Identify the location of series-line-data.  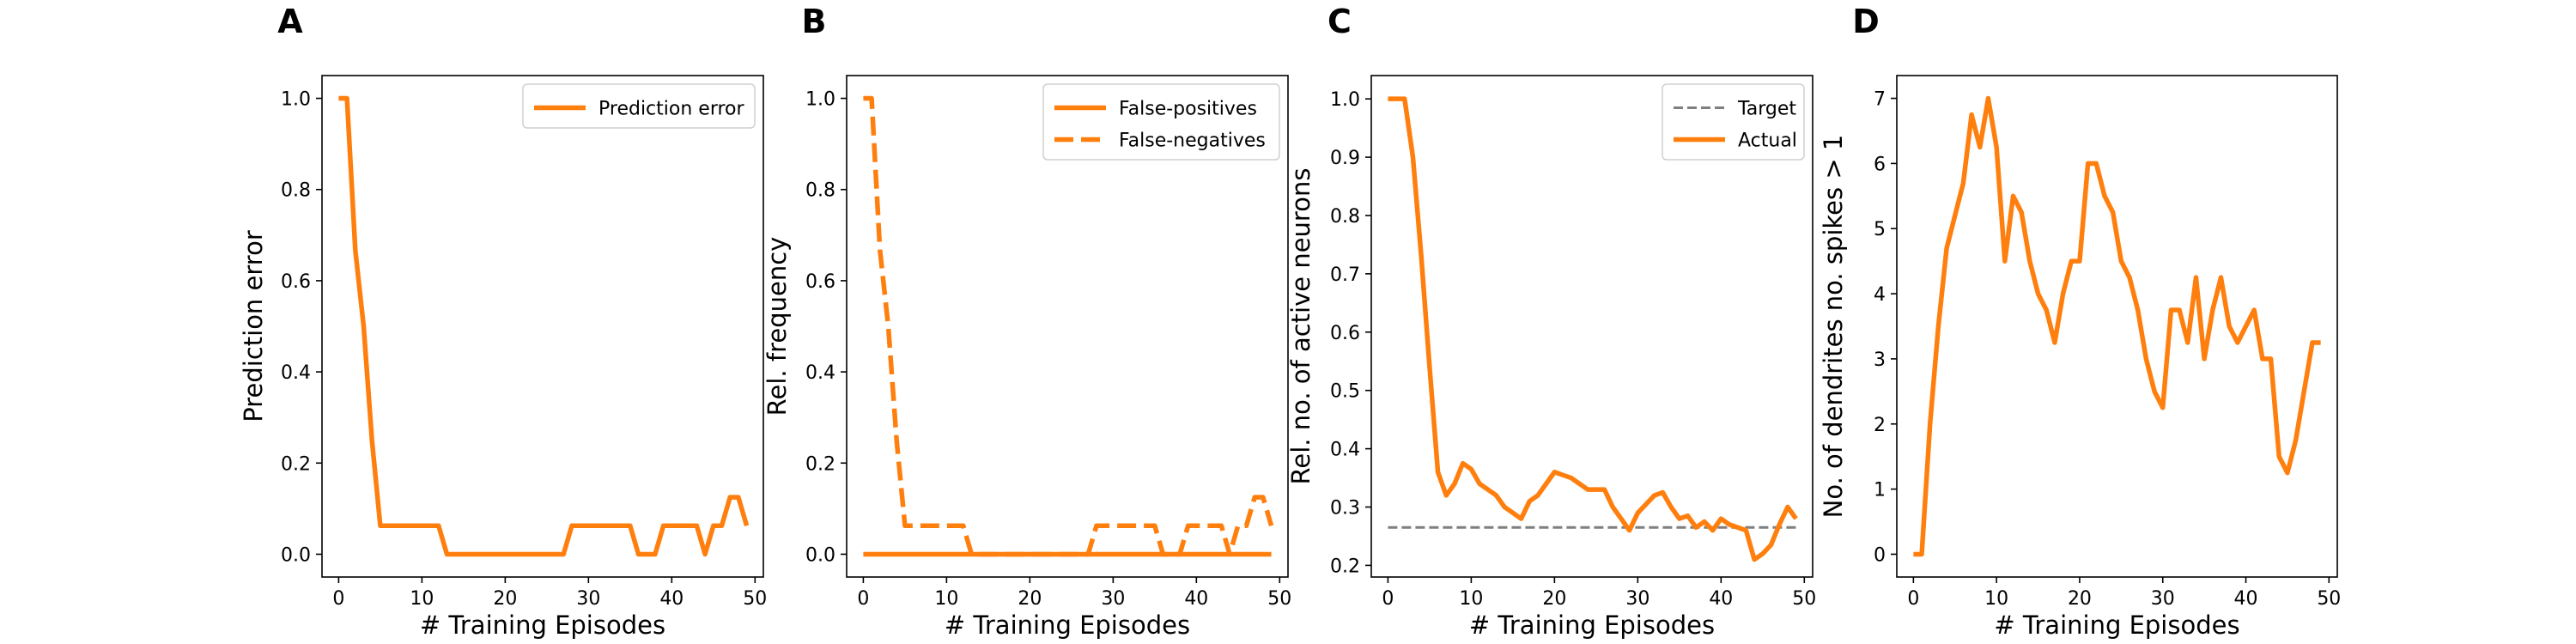
(2117, 326).